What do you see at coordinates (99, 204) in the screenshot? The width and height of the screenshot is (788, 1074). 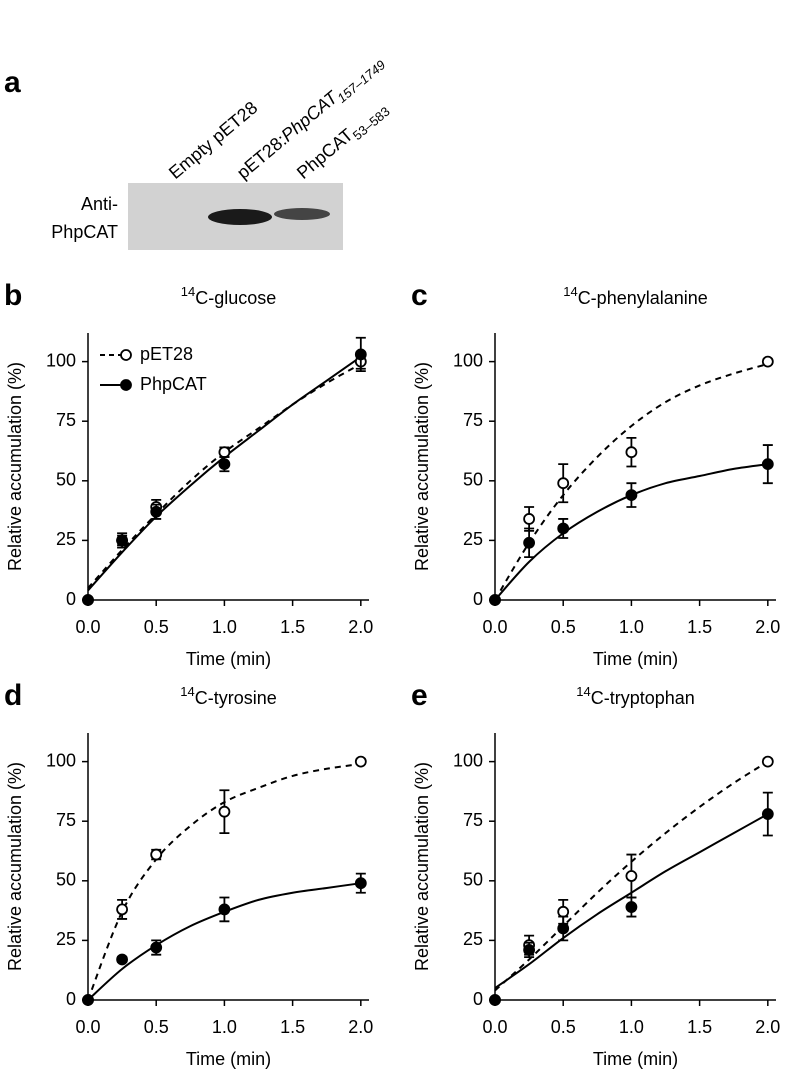 I see `row-label: Anti-` at bounding box center [99, 204].